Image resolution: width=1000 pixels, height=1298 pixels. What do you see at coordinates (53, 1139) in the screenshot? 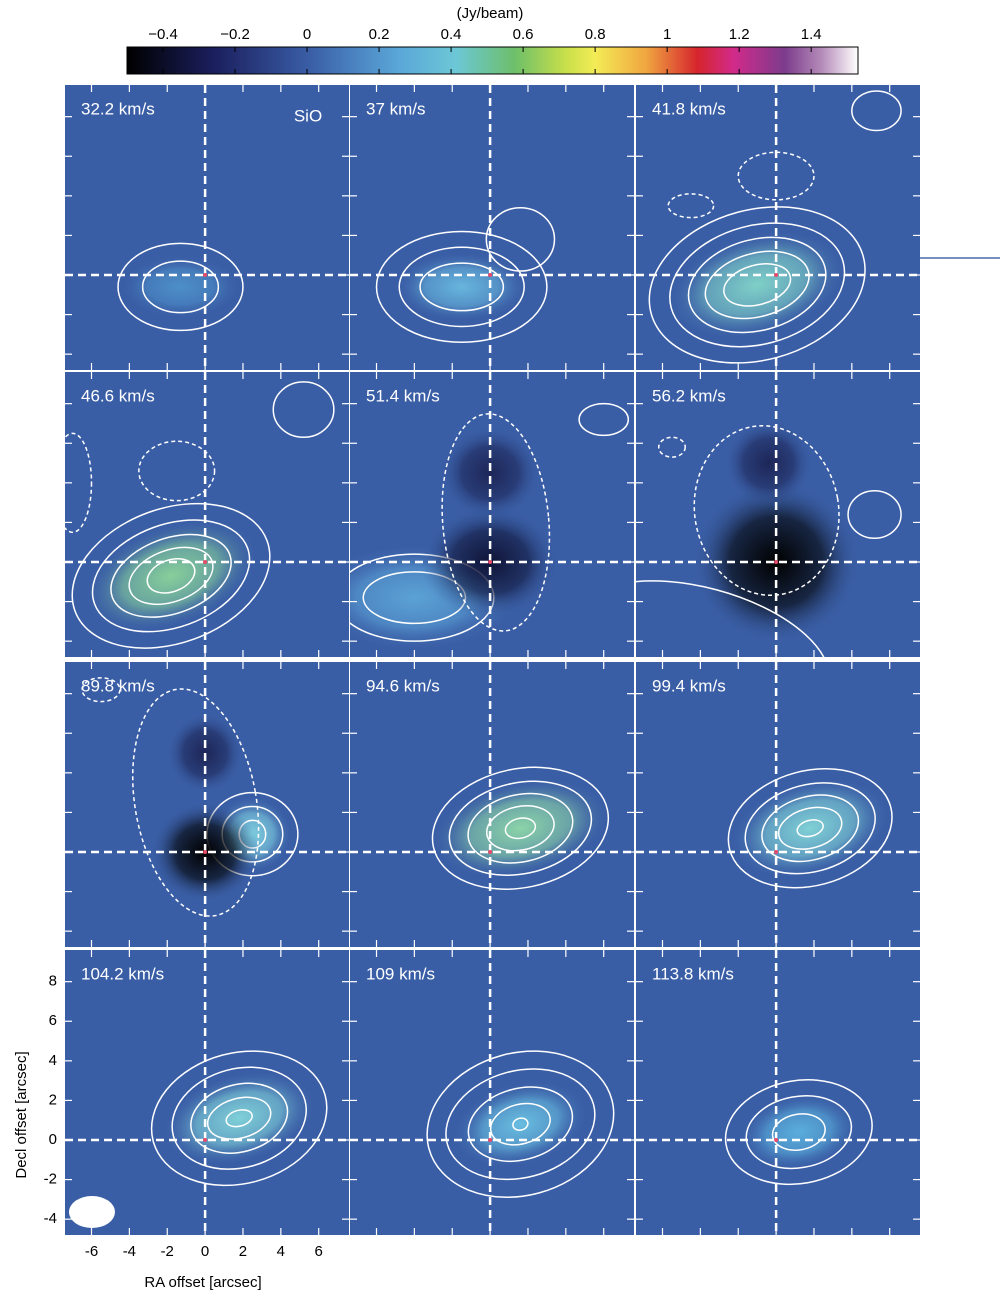
I see `y-tick-label: 0` at bounding box center [53, 1139].